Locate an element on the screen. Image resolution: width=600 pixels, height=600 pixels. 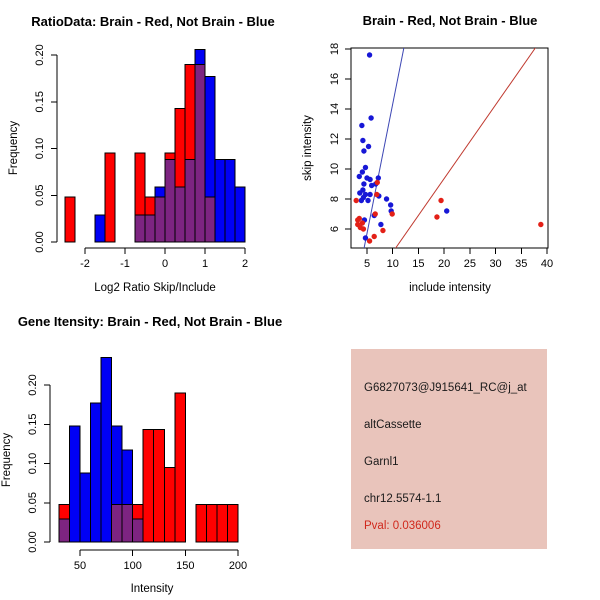
y-tick-label: 0.15 is located at coordinates (33, 424).